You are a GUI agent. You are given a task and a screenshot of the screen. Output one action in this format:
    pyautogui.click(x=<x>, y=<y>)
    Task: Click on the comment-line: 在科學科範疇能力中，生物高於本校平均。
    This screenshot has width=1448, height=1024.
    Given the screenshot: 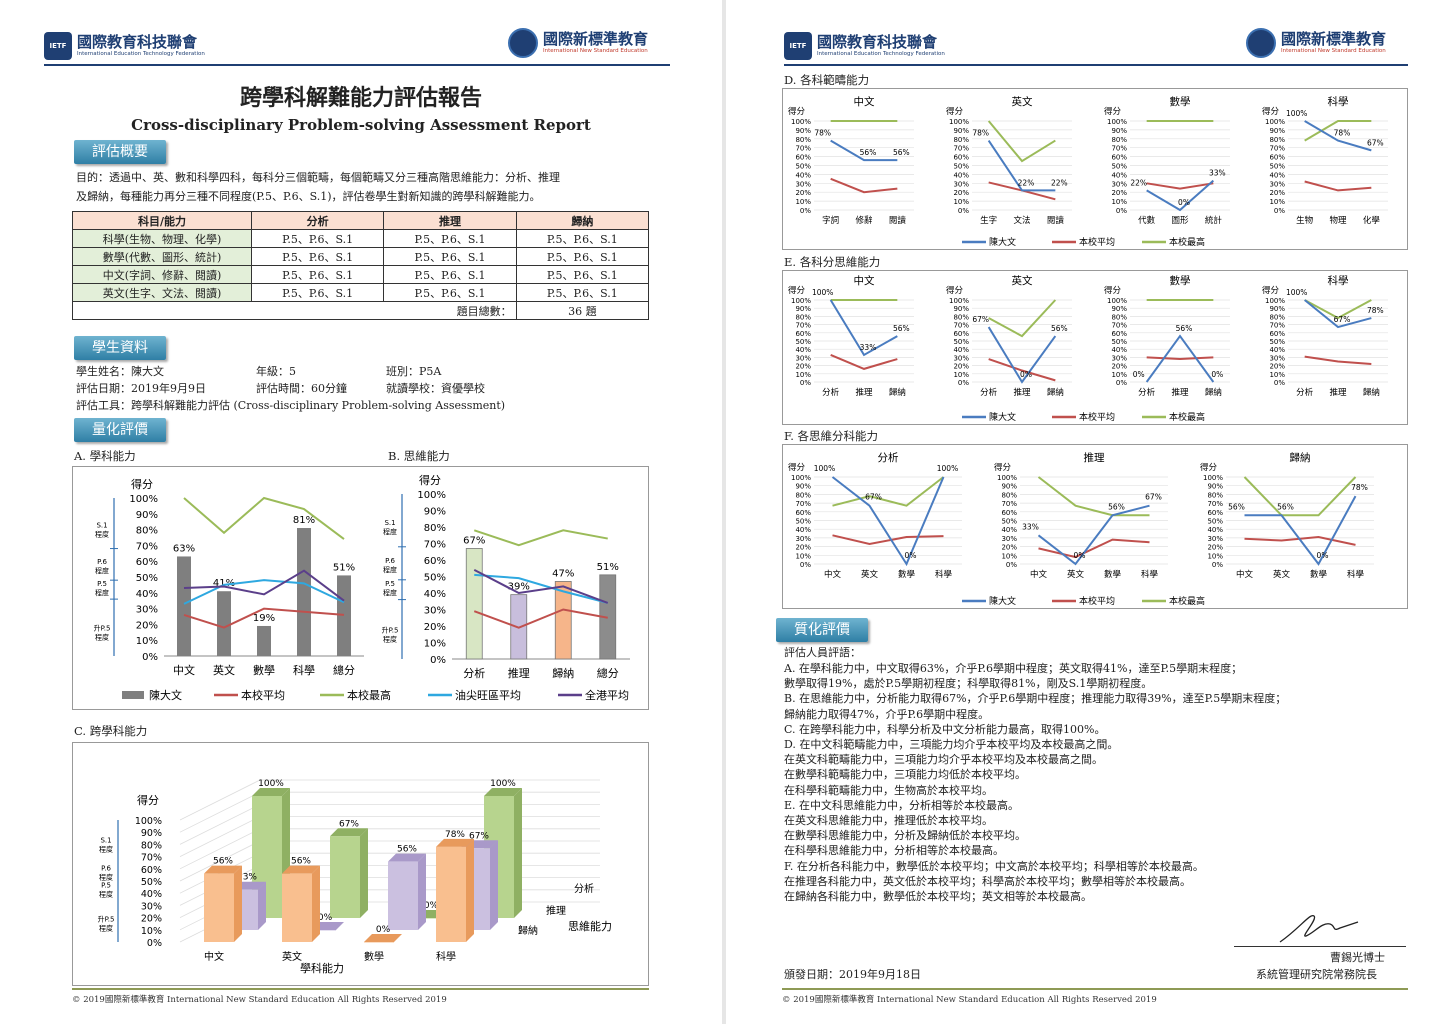 What is the action you would take?
    pyautogui.click(x=888, y=790)
    